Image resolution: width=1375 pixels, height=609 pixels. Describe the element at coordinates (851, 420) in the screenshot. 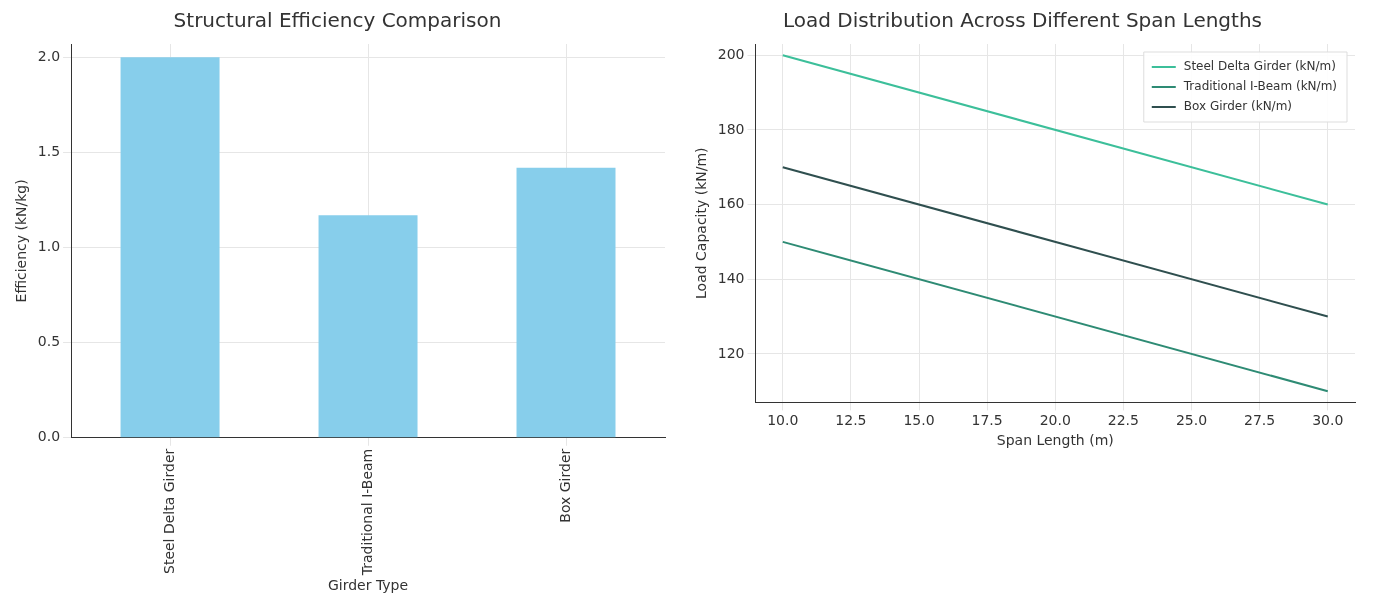

I see `x-tick-label: 12.5` at that location.